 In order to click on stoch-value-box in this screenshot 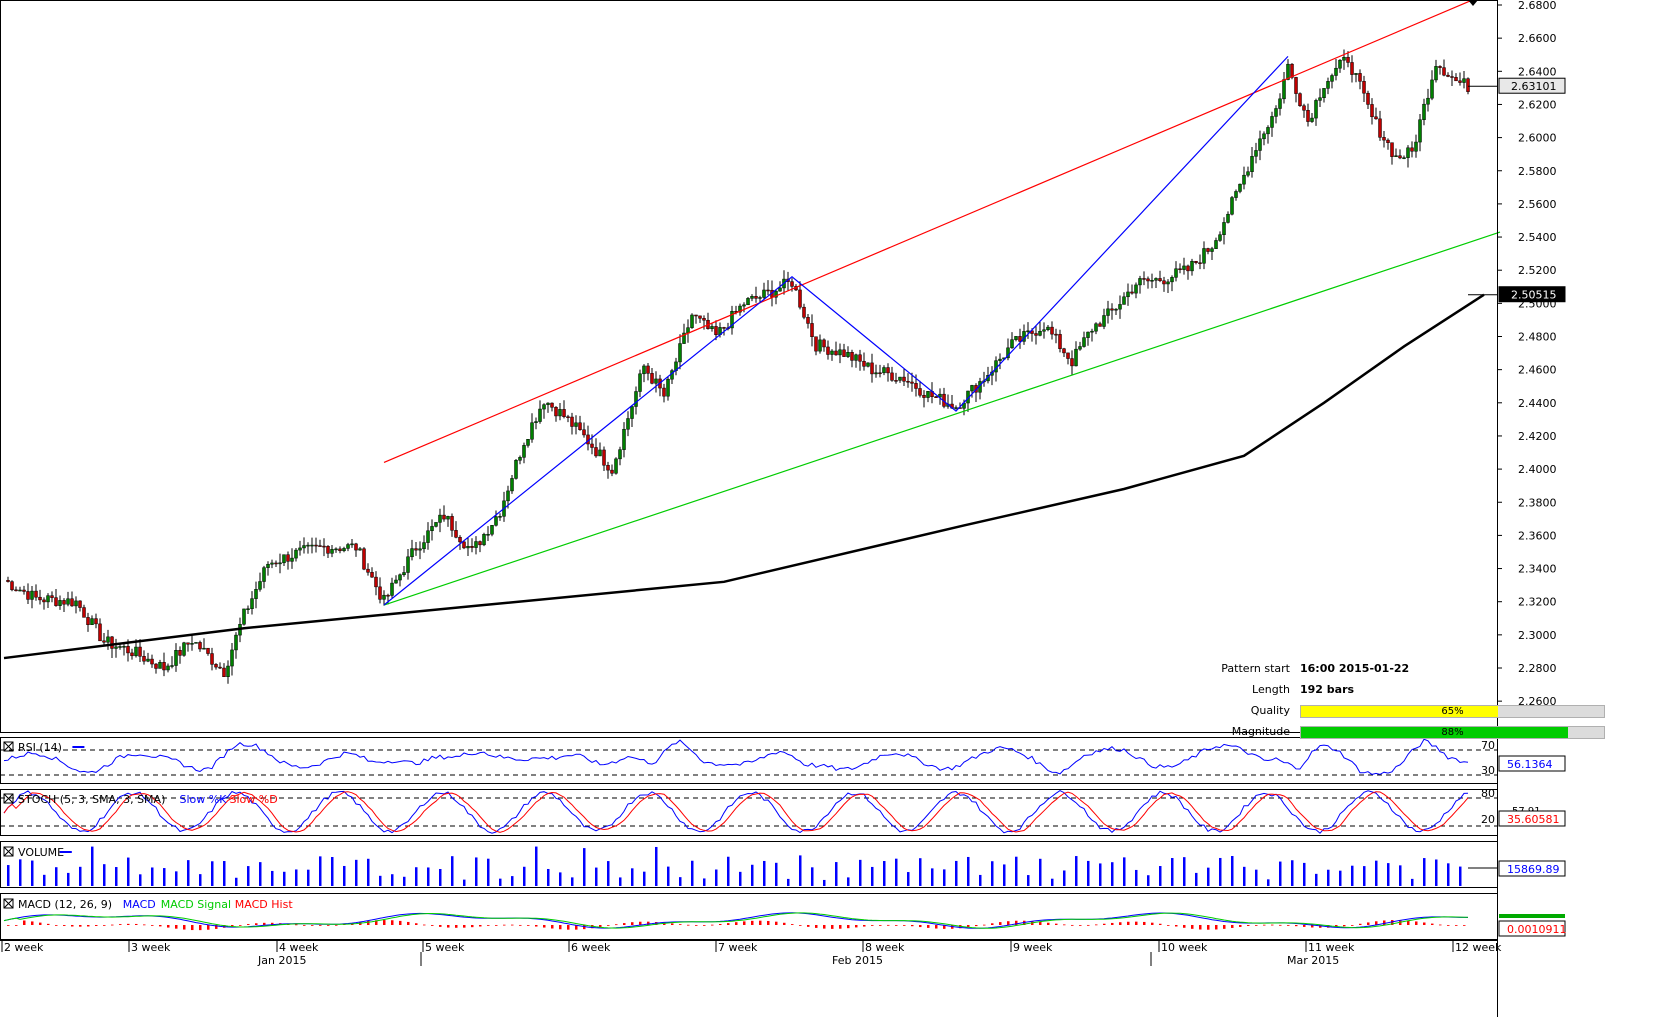, I will do `click(1532, 818)`.